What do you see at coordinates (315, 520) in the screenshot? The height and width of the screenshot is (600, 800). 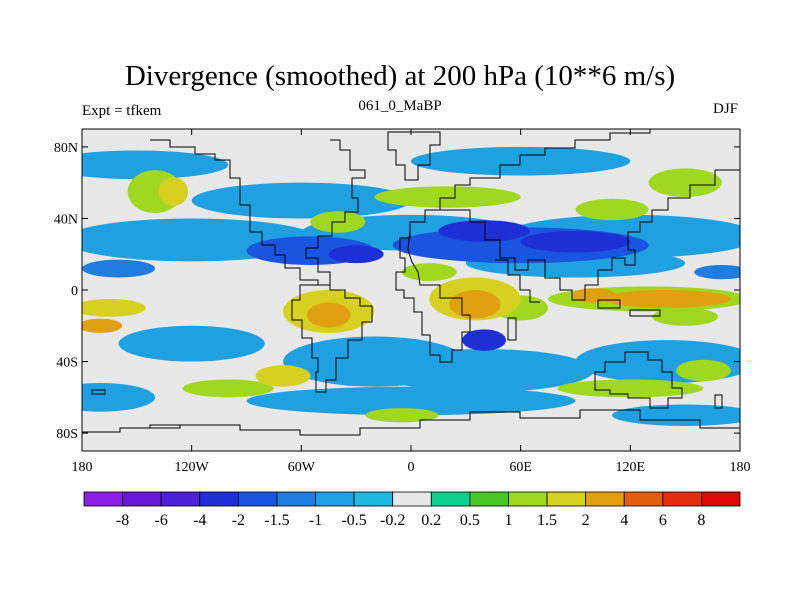 I see `colorbar-label: -1` at bounding box center [315, 520].